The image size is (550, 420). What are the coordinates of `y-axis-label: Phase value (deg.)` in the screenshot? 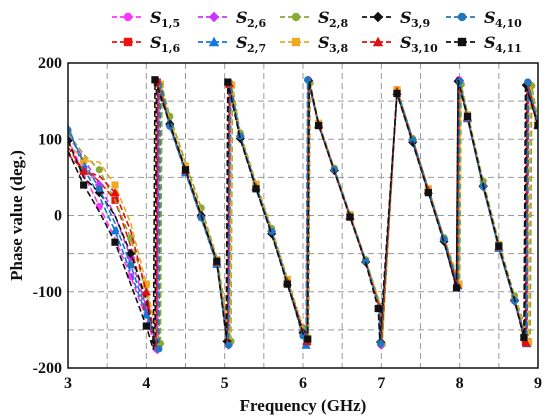 It's located at (16, 215).